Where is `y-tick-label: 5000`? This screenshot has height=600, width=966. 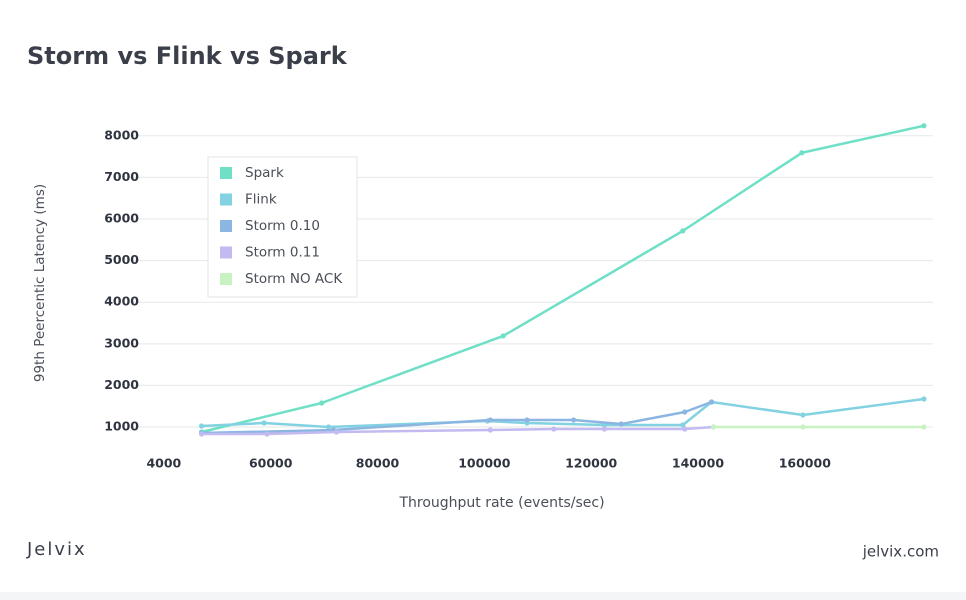 y-tick-label: 5000 is located at coordinates (121, 259).